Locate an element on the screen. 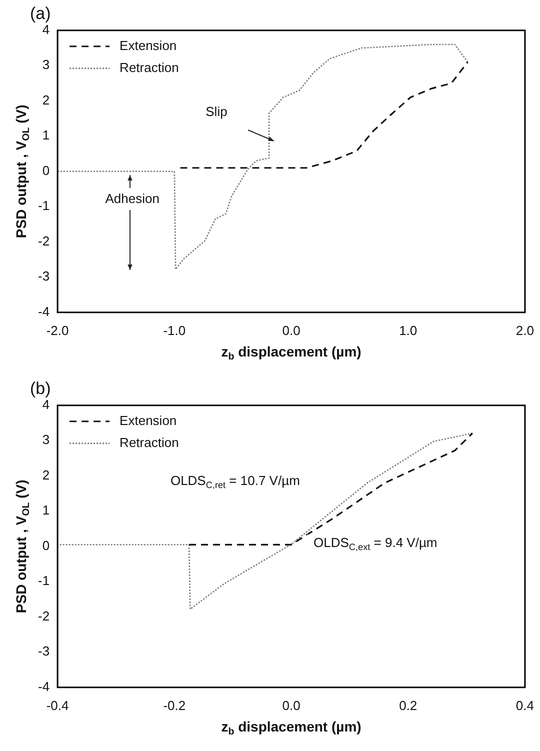  x-tick-label: -0.4 is located at coordinates (57, 705).